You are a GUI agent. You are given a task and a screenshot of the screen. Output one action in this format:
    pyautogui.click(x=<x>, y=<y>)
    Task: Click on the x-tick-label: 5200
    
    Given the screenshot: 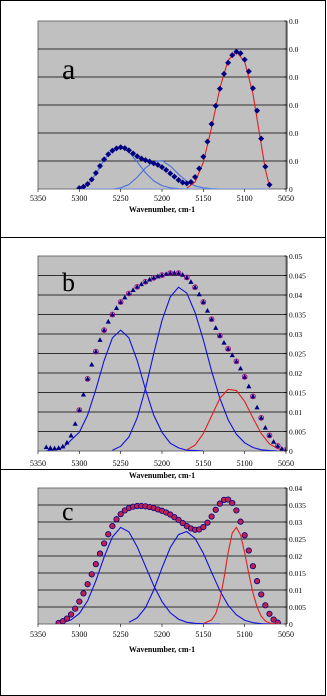 What is the action you would take?
    pyautogui.click(x=162, y=463)
    